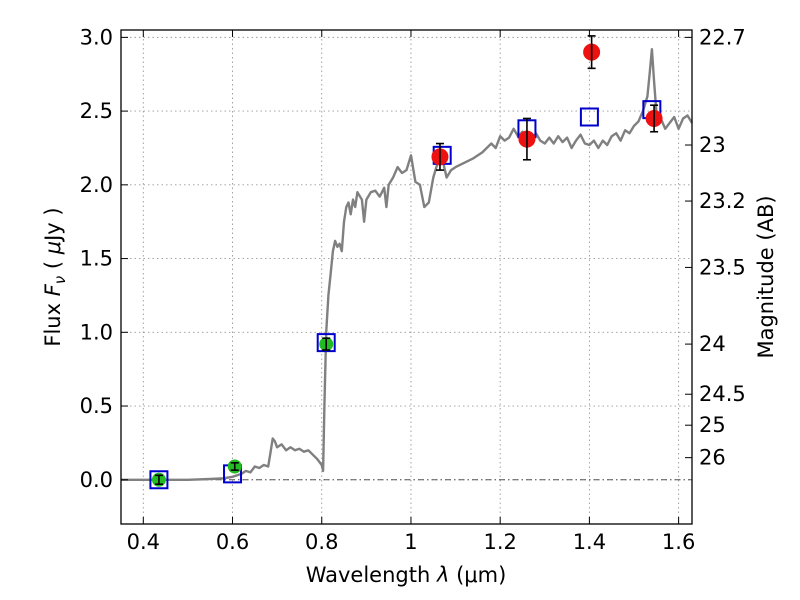 This screenshot has height=600, width=800. I want to click on y-tick-label: 0.5, so click(96, 406).